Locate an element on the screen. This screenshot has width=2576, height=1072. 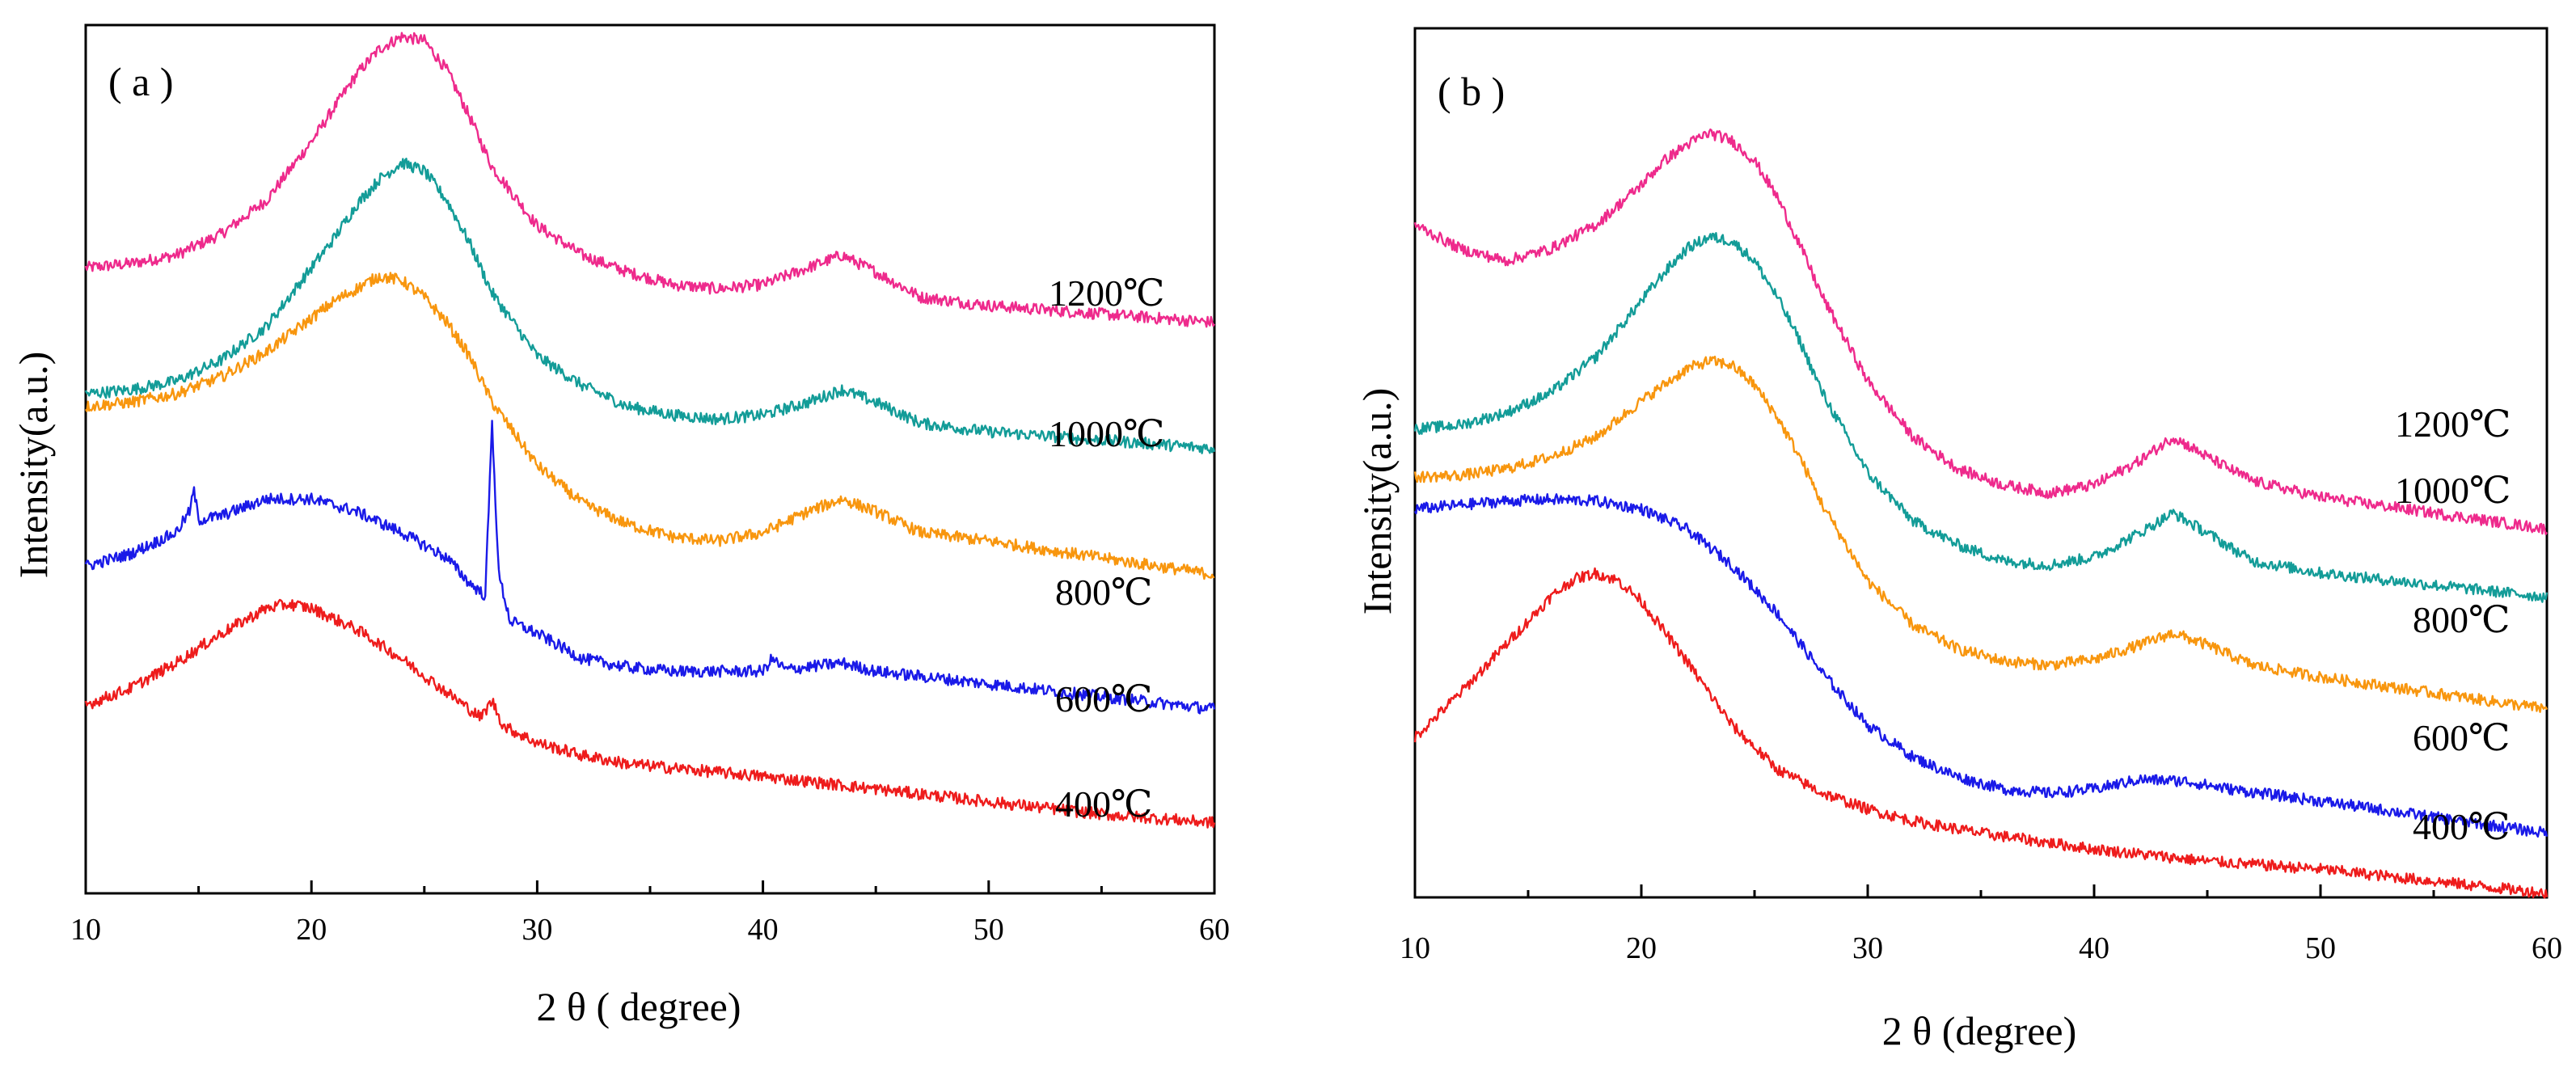
panel-a-label: ( a ) is located at coordinates (141, 81).